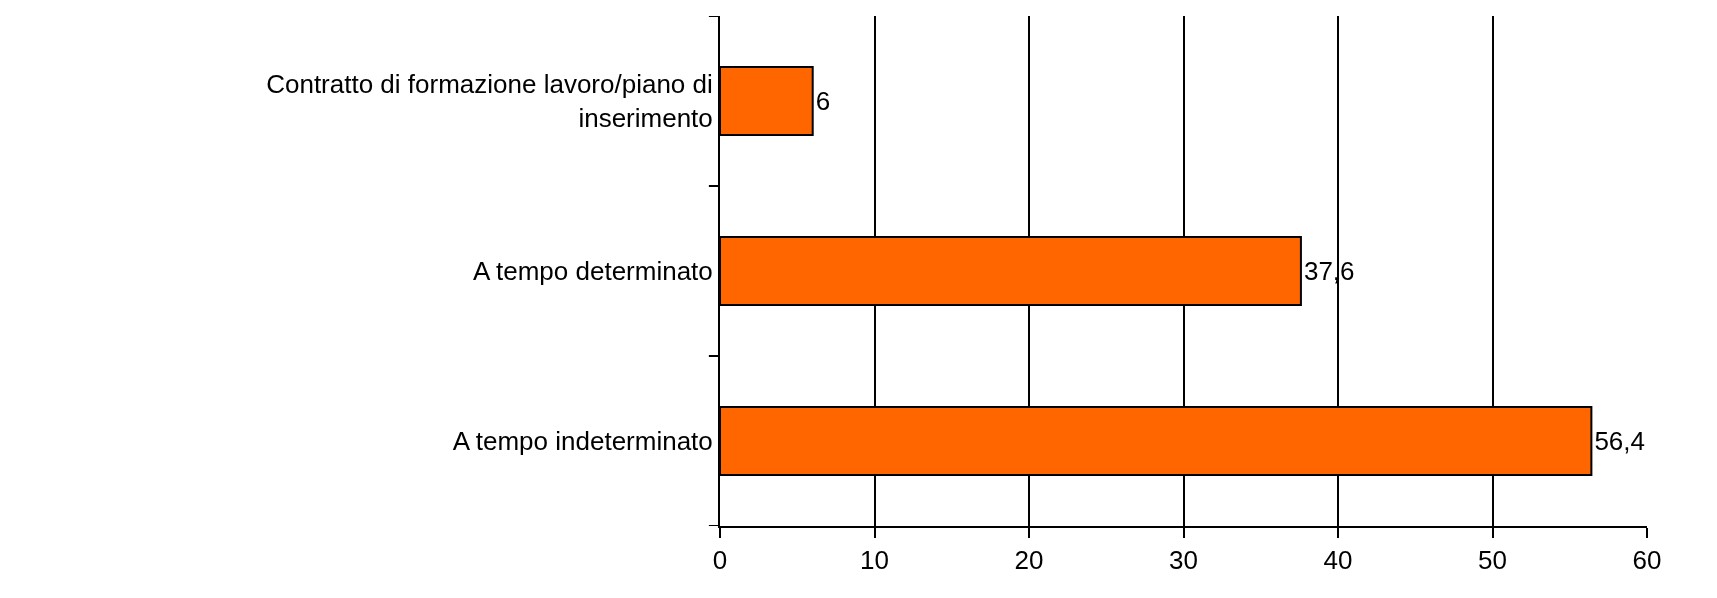 The image size is (1717, 598). Describe the element at coordinates (1647, 560) in the screenshot. I see `x-tick-label: 60` at that location.